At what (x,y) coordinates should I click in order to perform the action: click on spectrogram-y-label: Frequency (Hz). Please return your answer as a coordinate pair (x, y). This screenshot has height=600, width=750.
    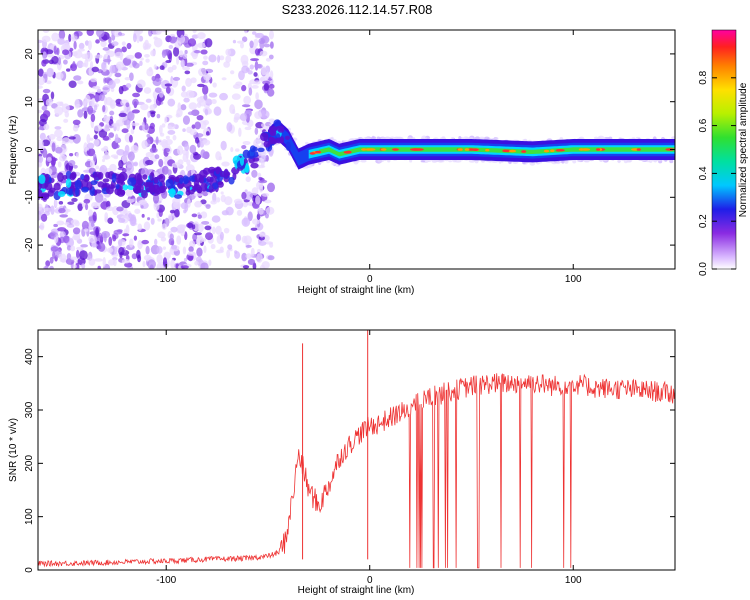
    Looking at the image, I should click on (13, 150).